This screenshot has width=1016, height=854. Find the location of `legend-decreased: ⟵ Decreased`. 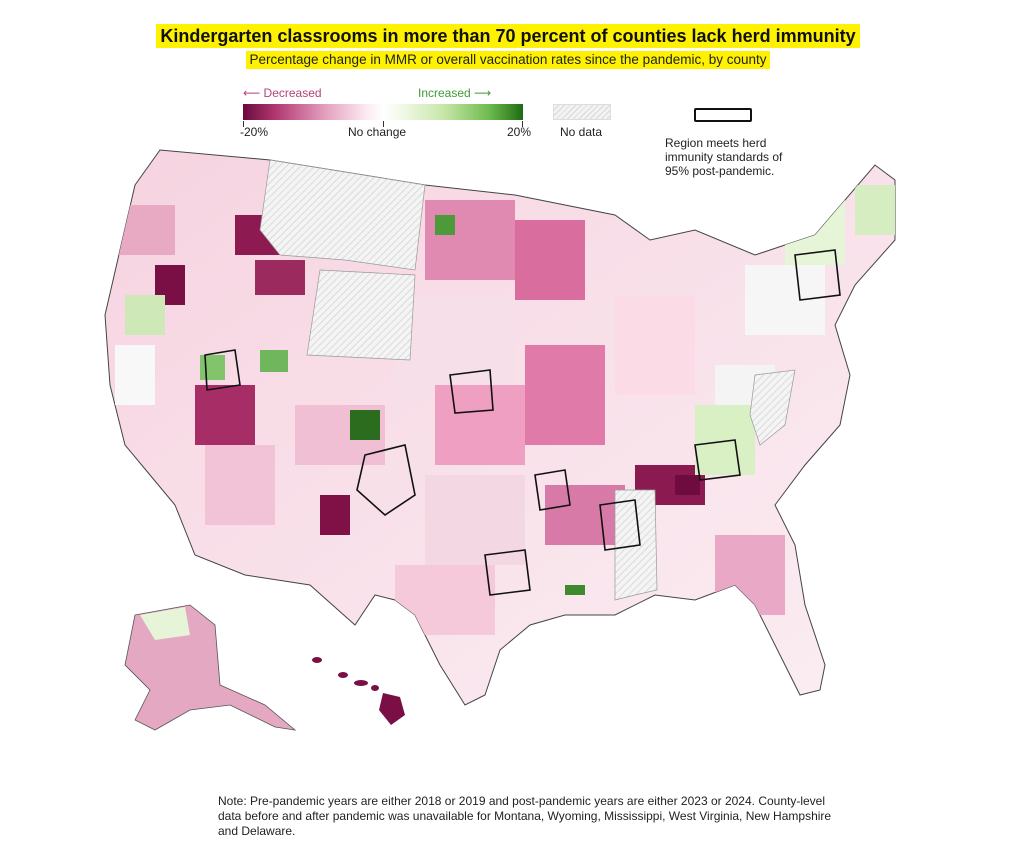

legend-decreased: ⟵ Decreased is located at coordinates (282, 93).